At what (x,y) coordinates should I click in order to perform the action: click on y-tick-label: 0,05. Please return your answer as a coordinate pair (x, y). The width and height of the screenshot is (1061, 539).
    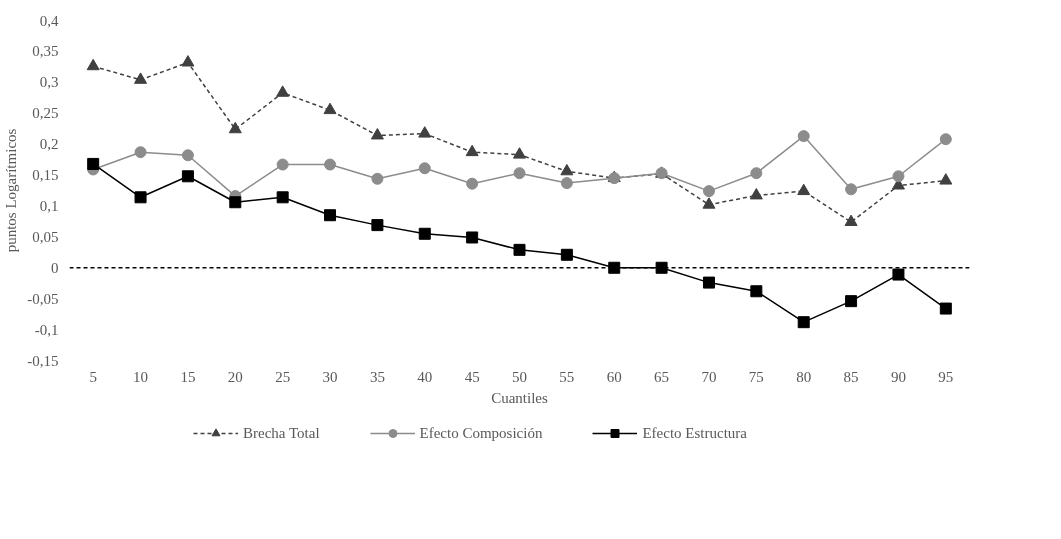
    Looking at the image, I should click on (45, 236).